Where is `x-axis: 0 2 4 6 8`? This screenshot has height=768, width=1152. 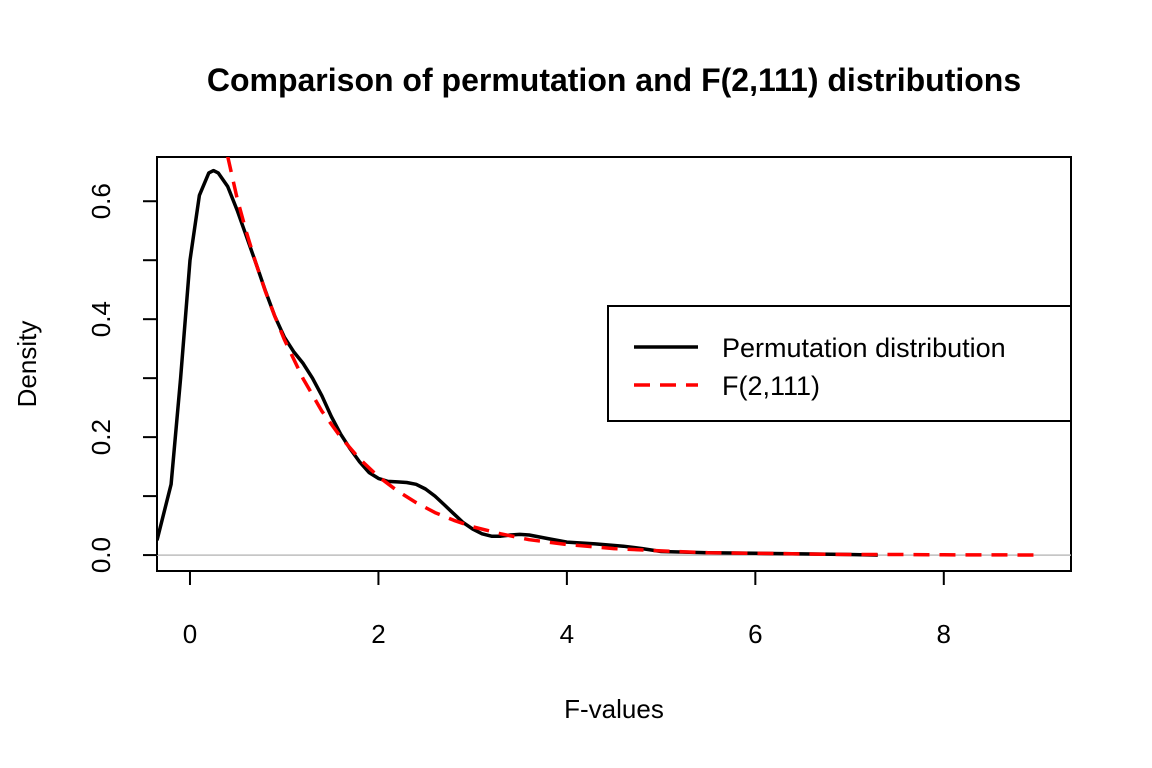 x-axis: 0 2 4 6 8 is located at coordinates (567, 609).